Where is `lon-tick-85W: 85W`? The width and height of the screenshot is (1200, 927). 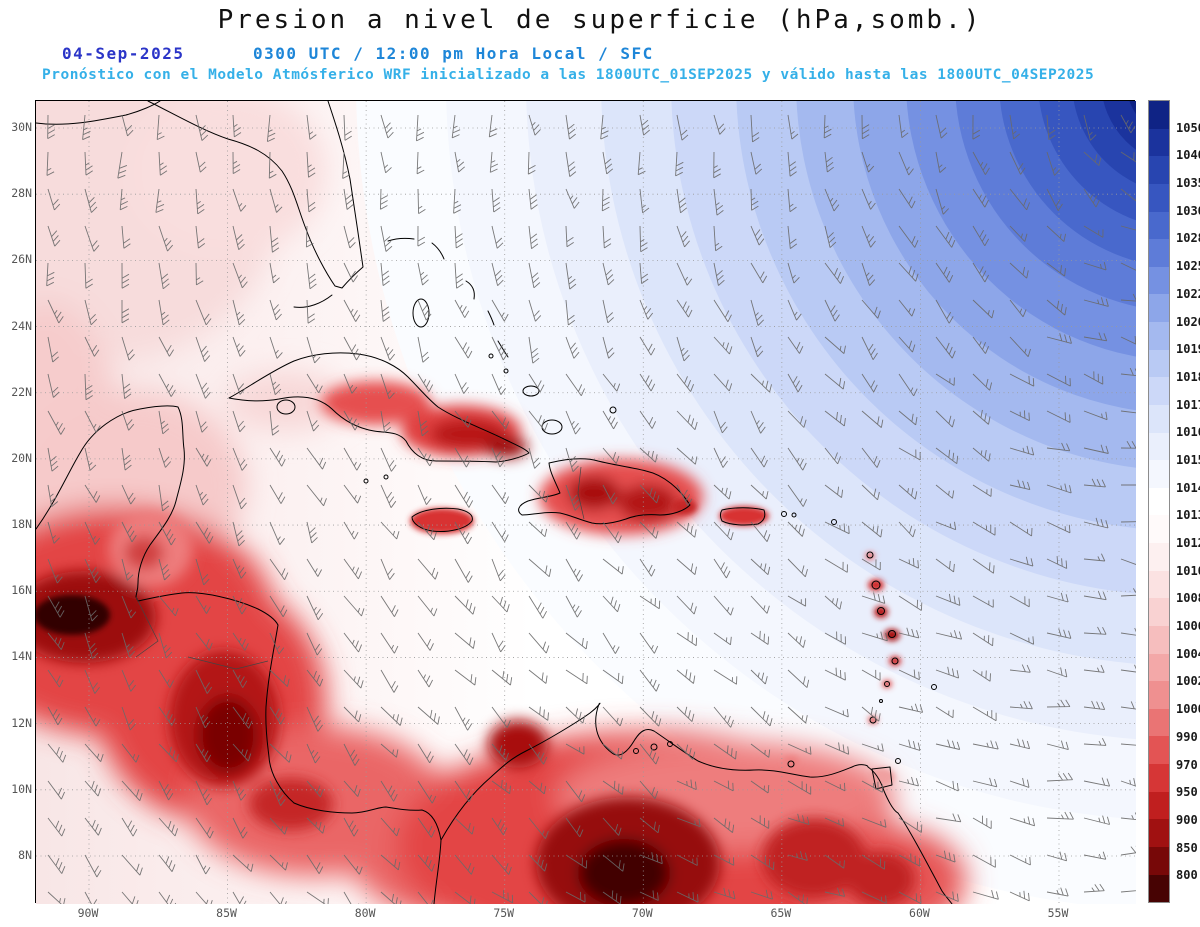 lon-tick-85W: 85W is located at coordinates (226, 913).